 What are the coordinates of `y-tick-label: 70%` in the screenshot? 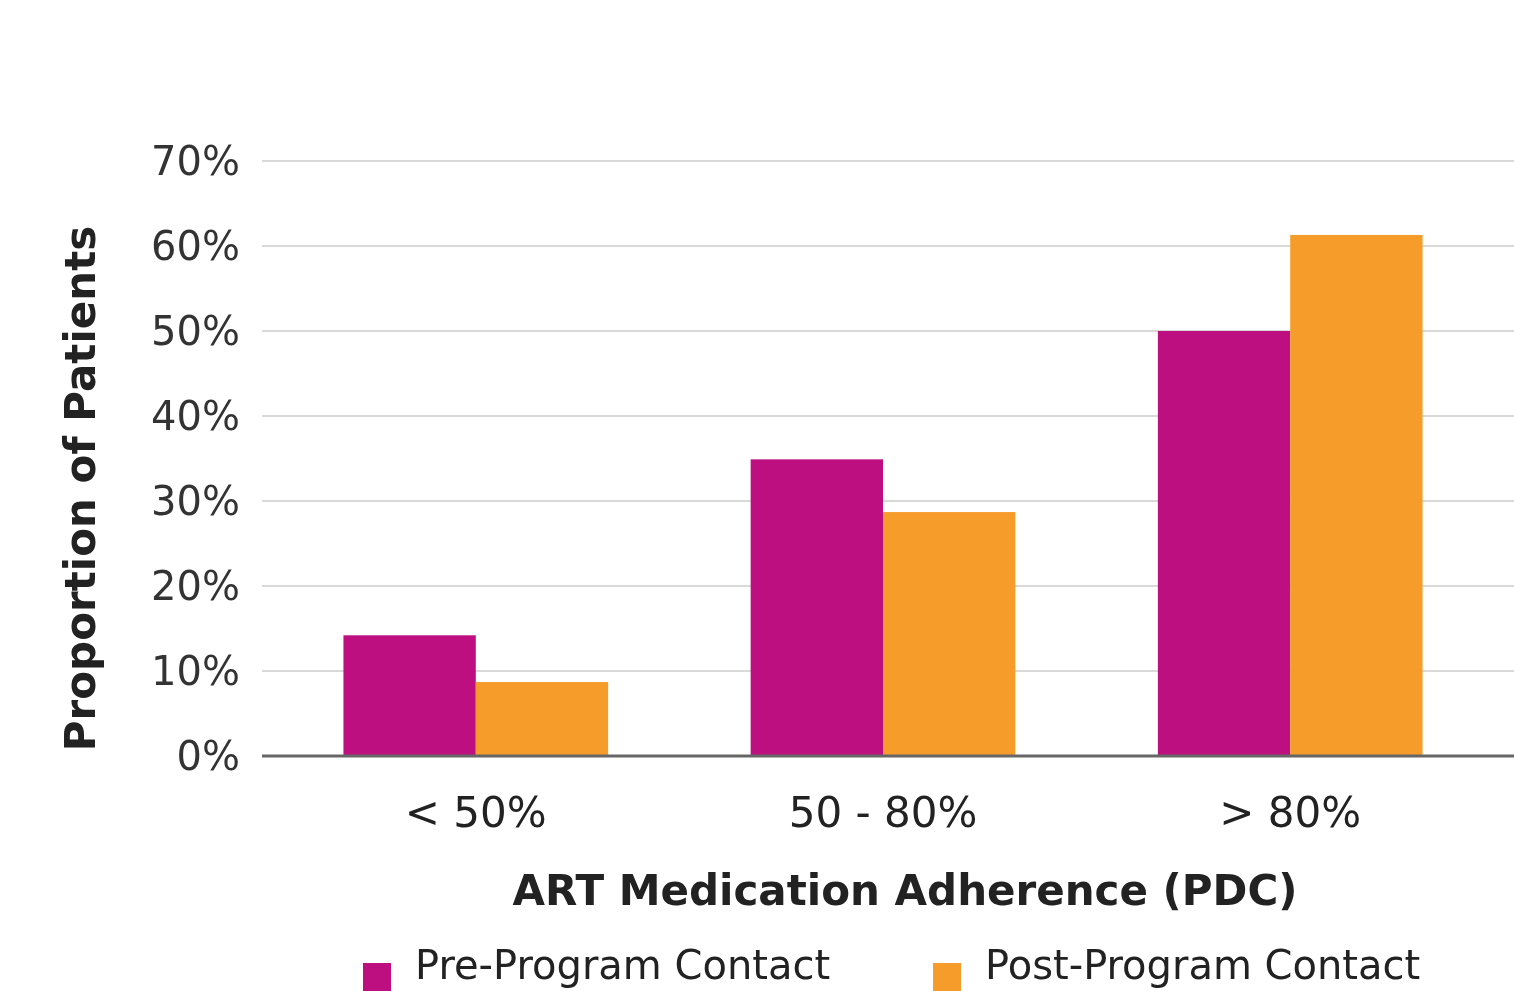 It's located at (195, 161).